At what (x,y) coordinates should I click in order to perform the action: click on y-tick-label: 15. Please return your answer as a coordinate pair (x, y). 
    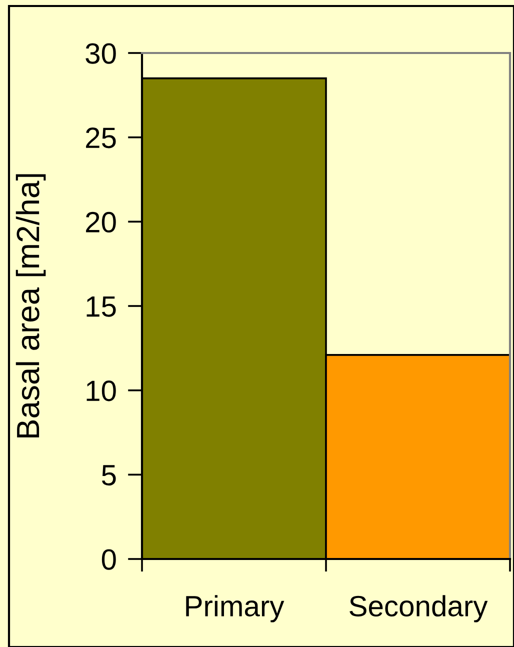
    Looking at the image, I should click on (101, 306).